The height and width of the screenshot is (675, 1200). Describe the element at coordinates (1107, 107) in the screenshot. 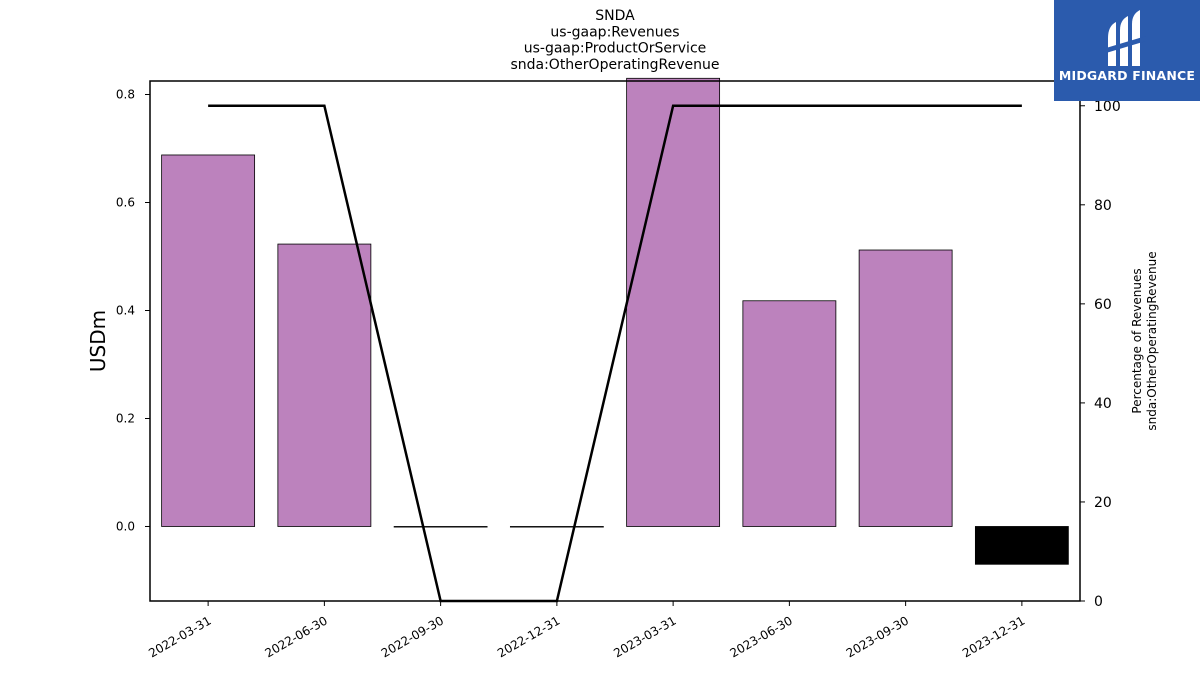

I see `right-y-tick-label: 100` at that location.